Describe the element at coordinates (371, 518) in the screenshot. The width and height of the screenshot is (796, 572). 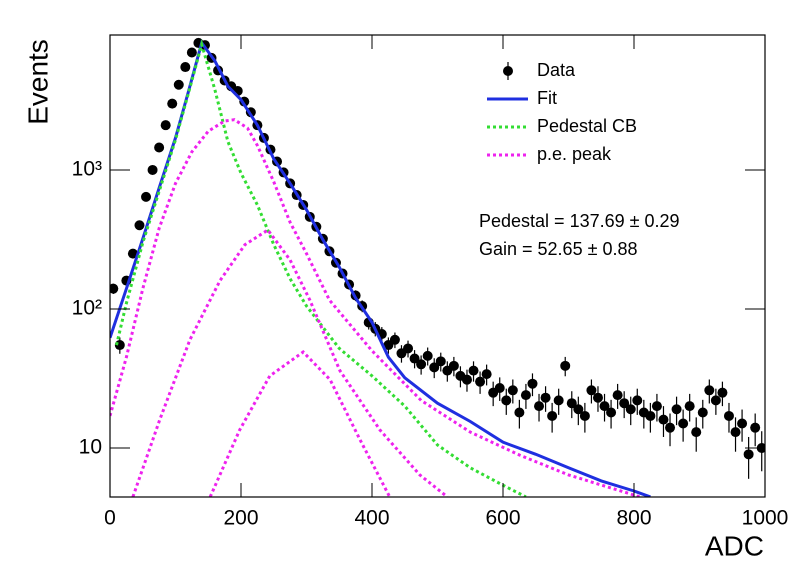
I see `x-tick-label: 400` at that location.